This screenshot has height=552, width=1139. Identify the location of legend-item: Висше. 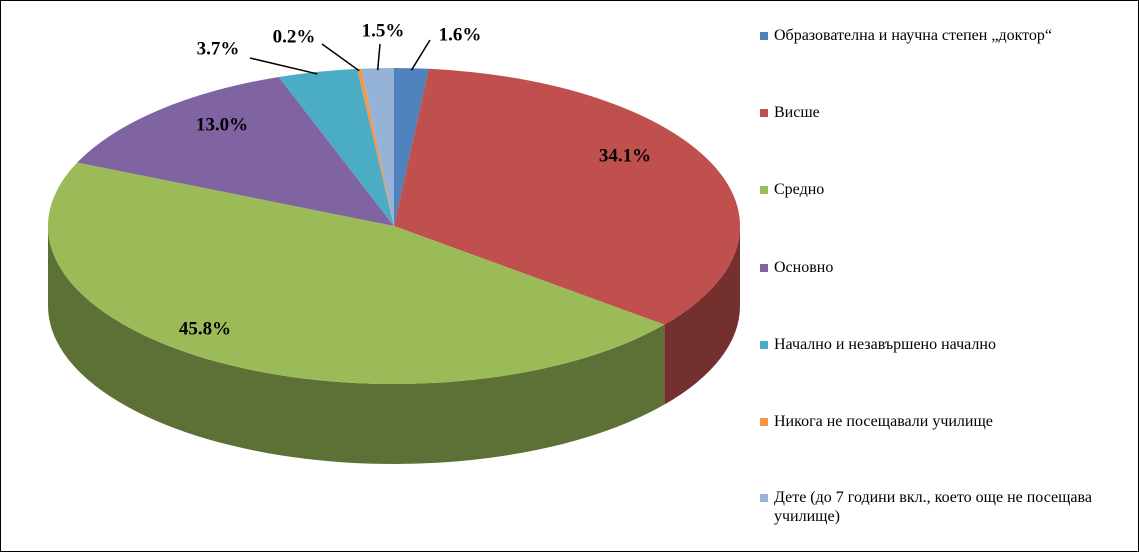
(943, 112).